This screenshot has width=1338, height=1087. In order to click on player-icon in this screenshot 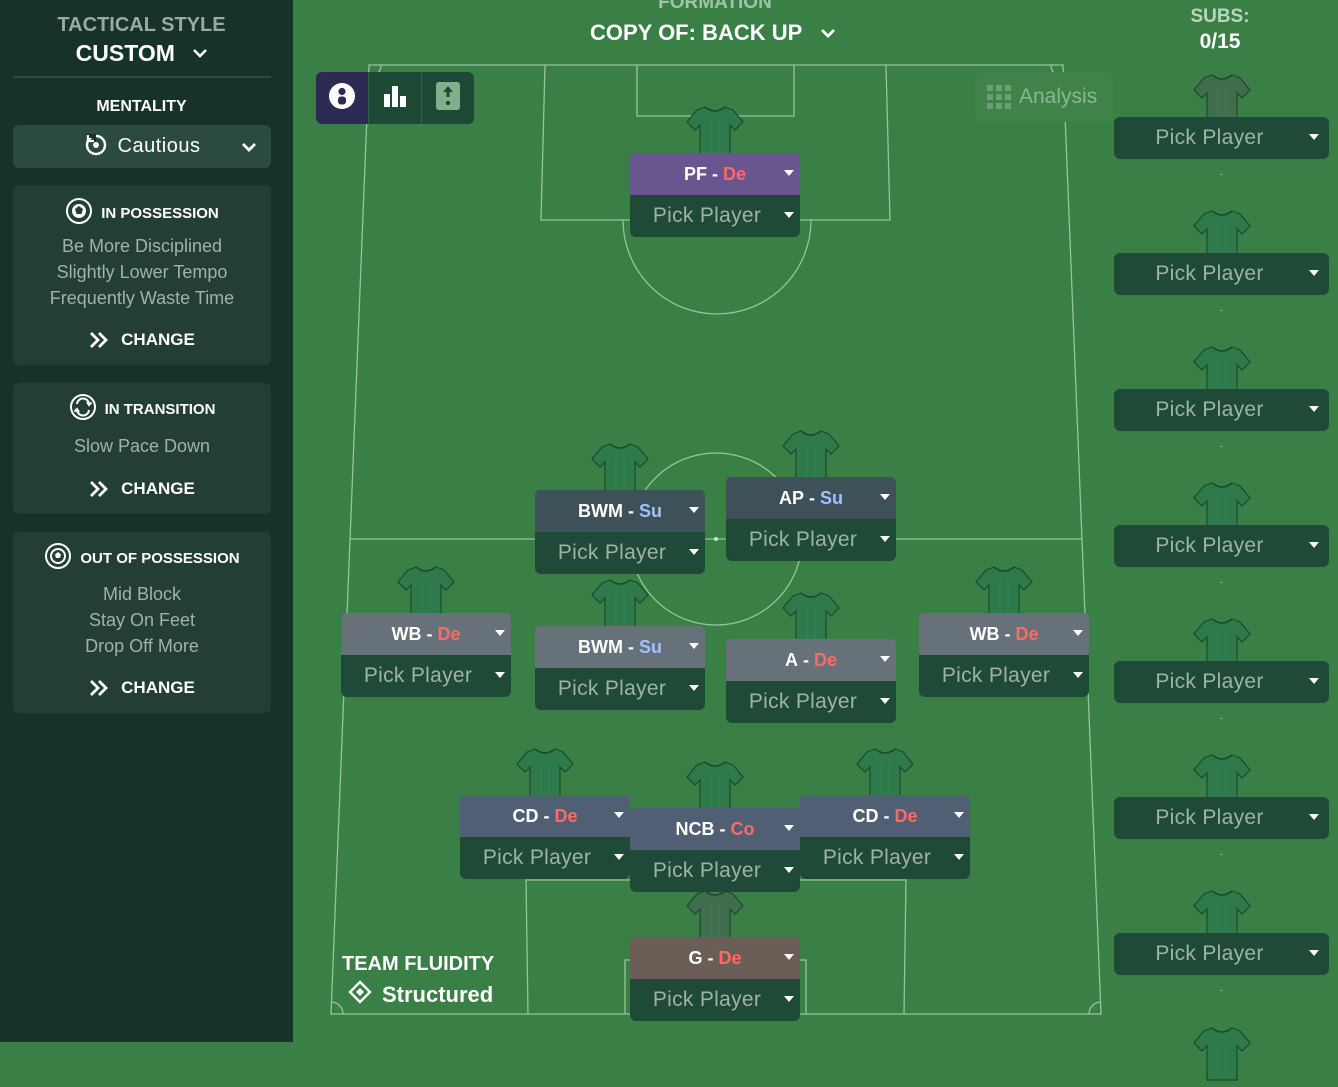, I will do `click(342, 98)`.